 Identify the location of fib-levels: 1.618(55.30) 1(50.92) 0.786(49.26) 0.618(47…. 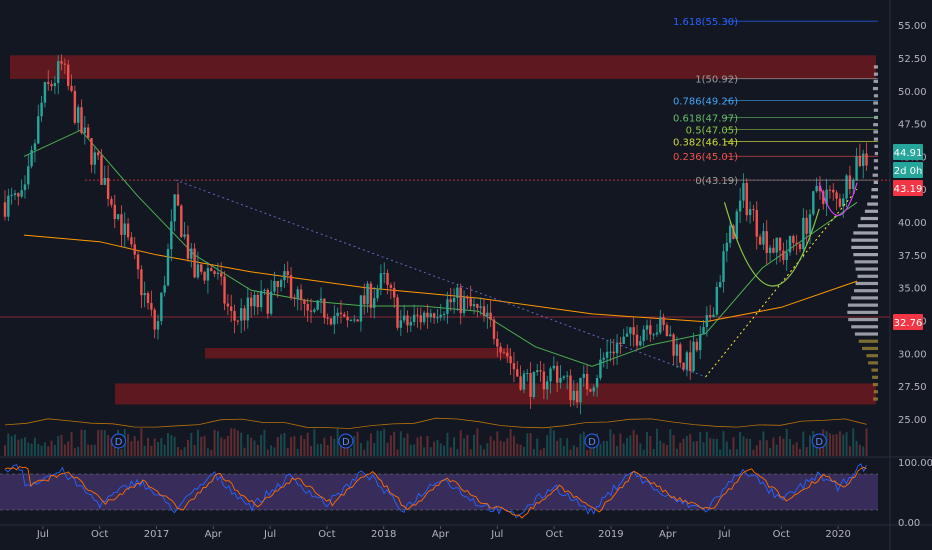
(775, 102).